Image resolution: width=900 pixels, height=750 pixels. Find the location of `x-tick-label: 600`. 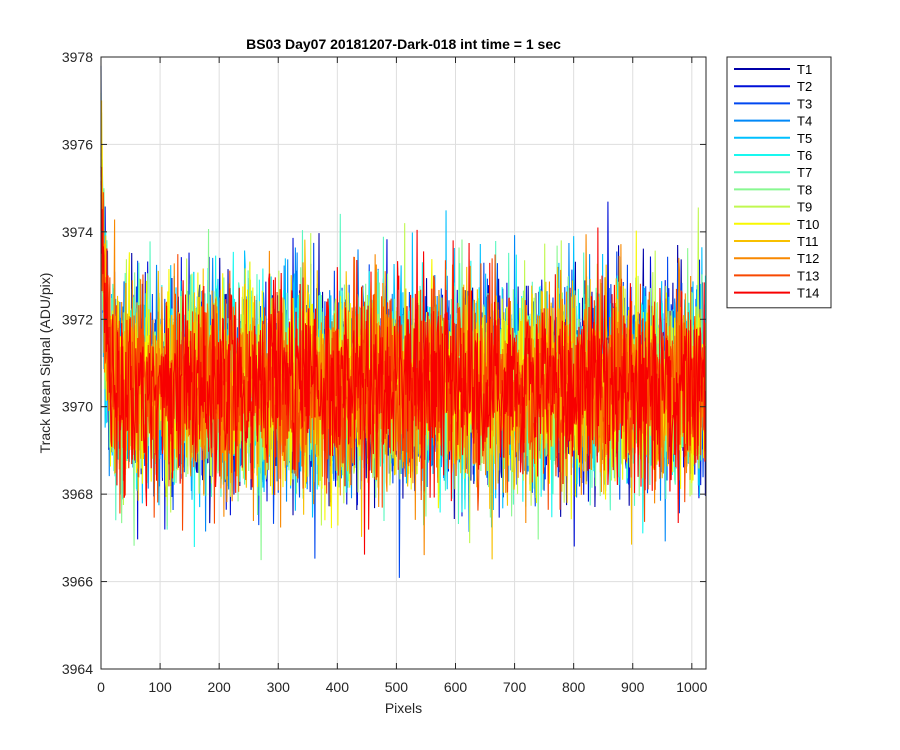

x-tick-label: 600 is located at coordinates (456, 687).